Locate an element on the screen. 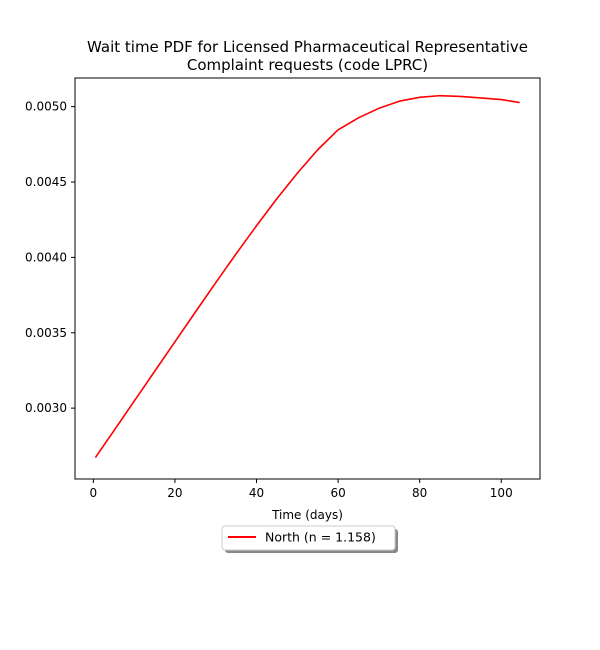  x-tick-label: 20 is located at coordinates (174, 493).